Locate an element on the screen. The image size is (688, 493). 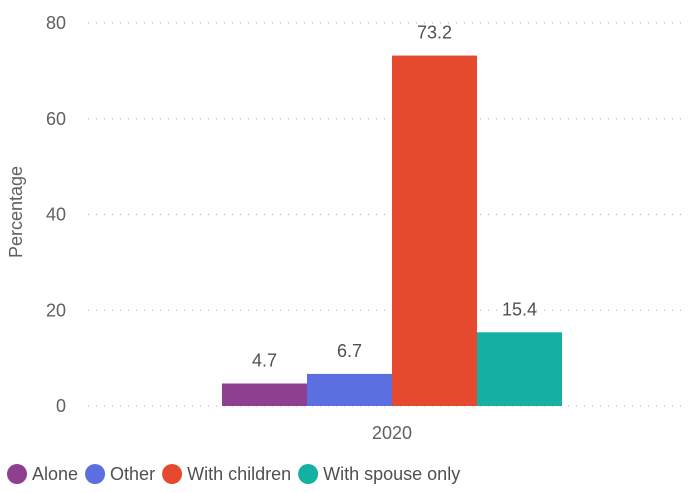
y-axis-ticks: 0 20 40 60 80 is located at coordinates (56, 214).